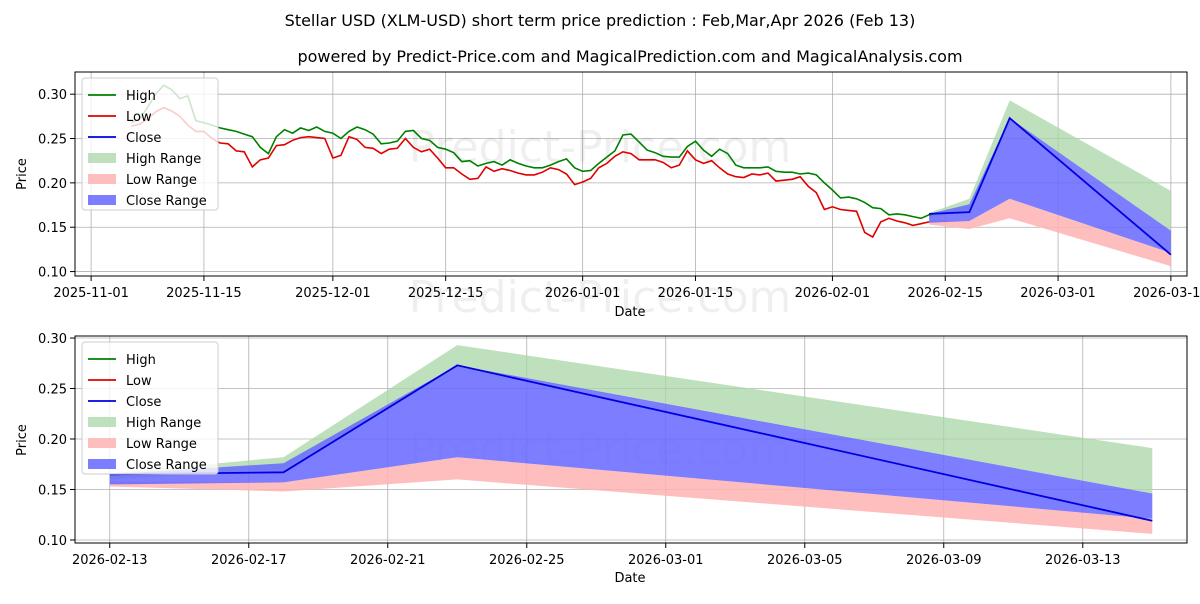  I want to click on top-low-range-band, so click(1050, 232).